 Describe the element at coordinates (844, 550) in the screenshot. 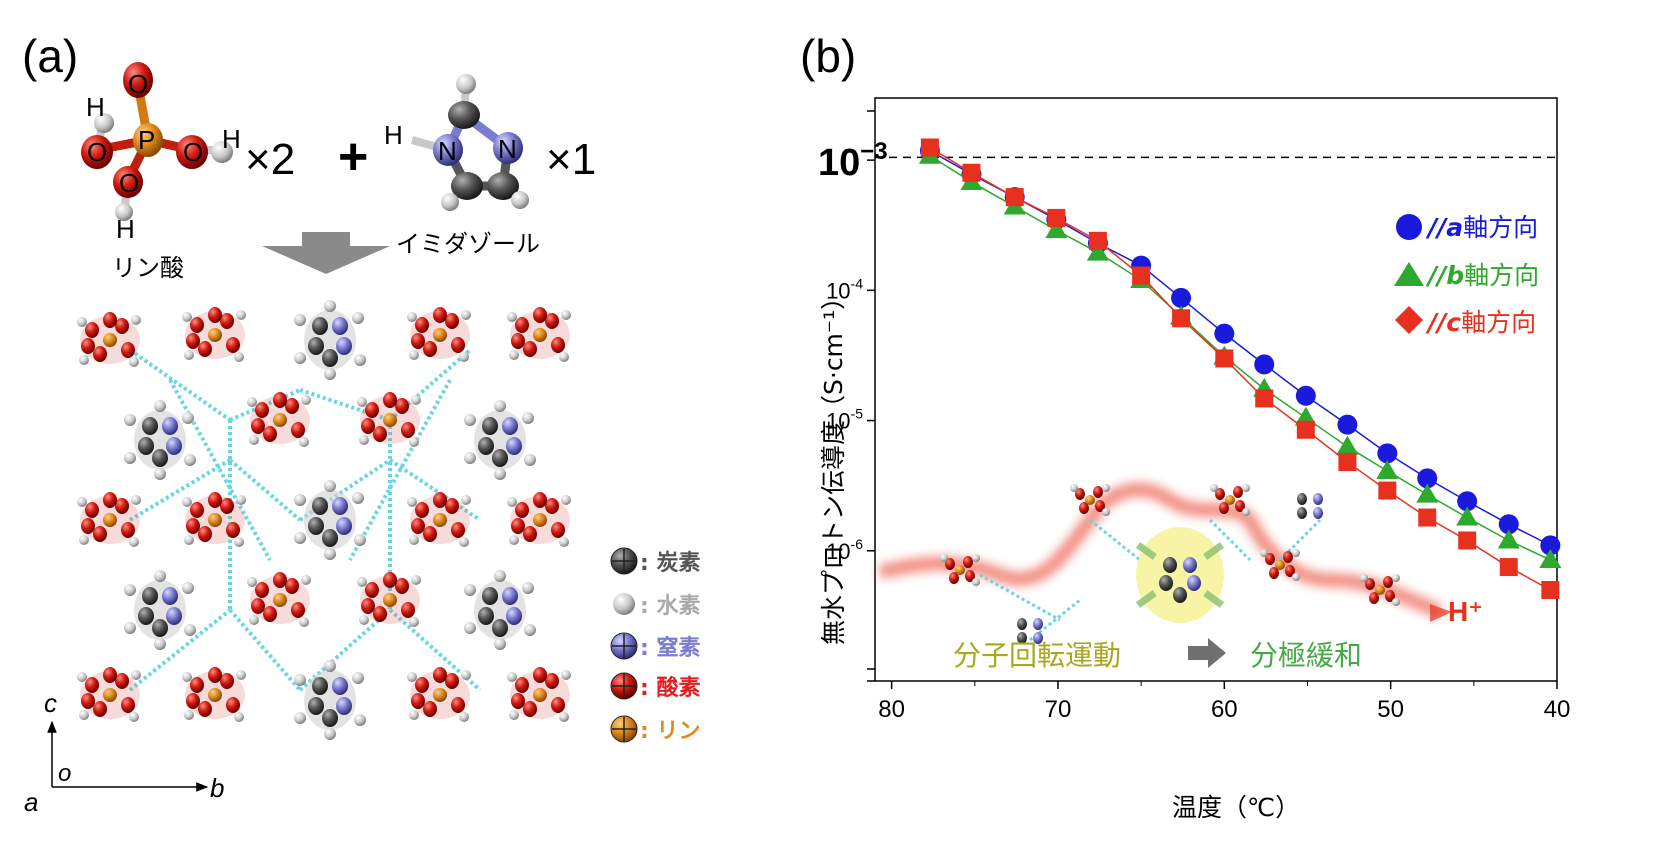

I see `y-tick-label: 10⁻⁶` at that location.